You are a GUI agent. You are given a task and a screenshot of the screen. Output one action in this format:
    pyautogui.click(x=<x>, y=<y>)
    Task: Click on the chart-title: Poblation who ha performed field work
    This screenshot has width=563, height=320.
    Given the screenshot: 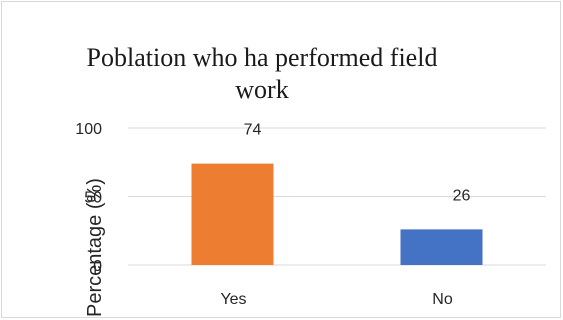 What is the action you would take?
    pyautogui.click(x=262, y=73)
    